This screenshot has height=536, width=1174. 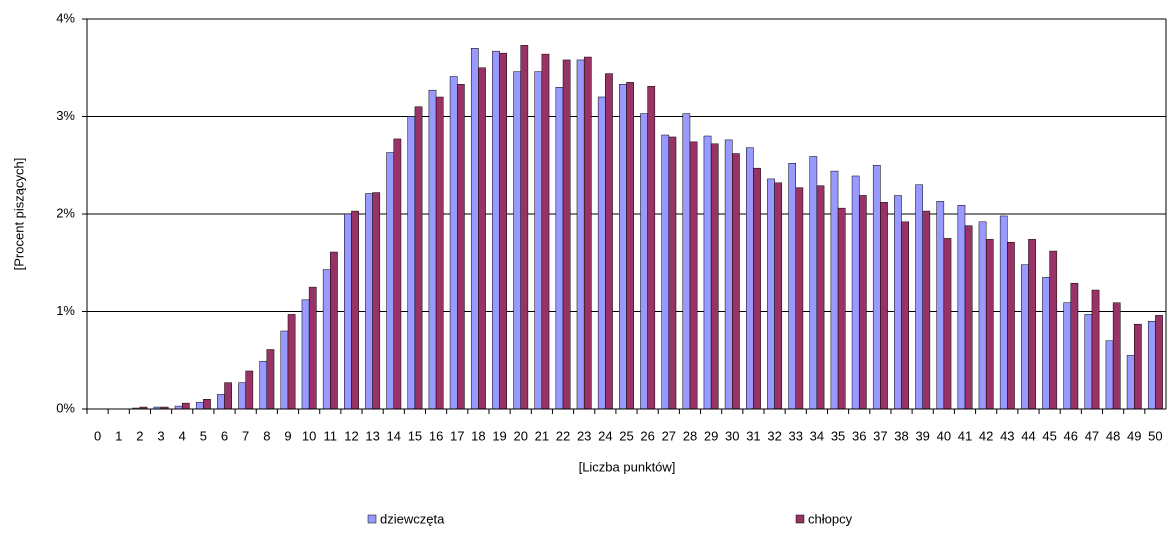 I want to click on x-axis-label: [Liczba punktów], so click(x=627, y=466).